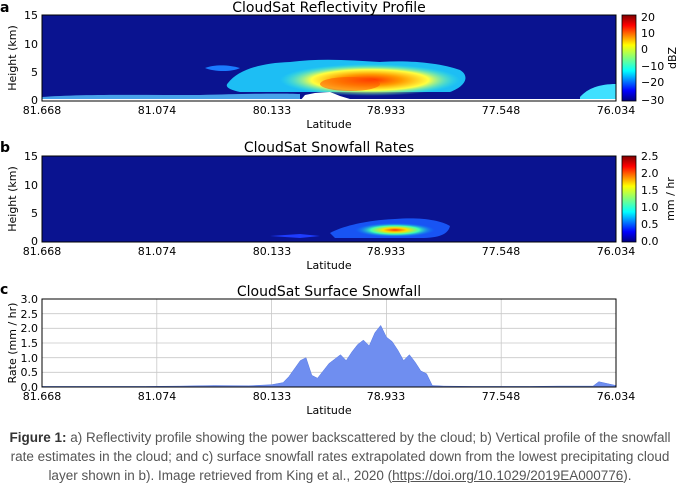 This screenshot has width=680, height=486. Describe the element at coordinates (627, 475) in the screenshot. I see `caption-tail: ).` at that location.